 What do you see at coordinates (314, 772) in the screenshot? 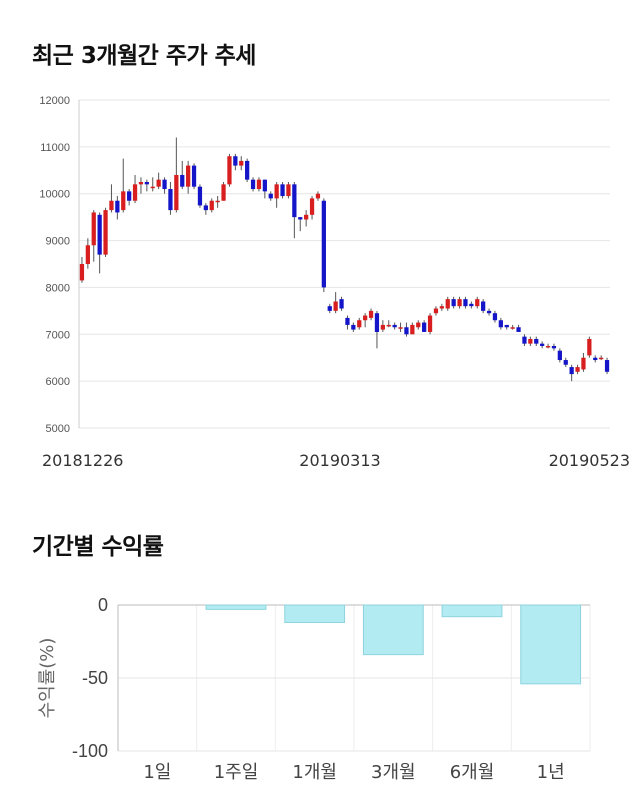
I see `returns-x-label: 1개월` at bounding box center [314, 772].